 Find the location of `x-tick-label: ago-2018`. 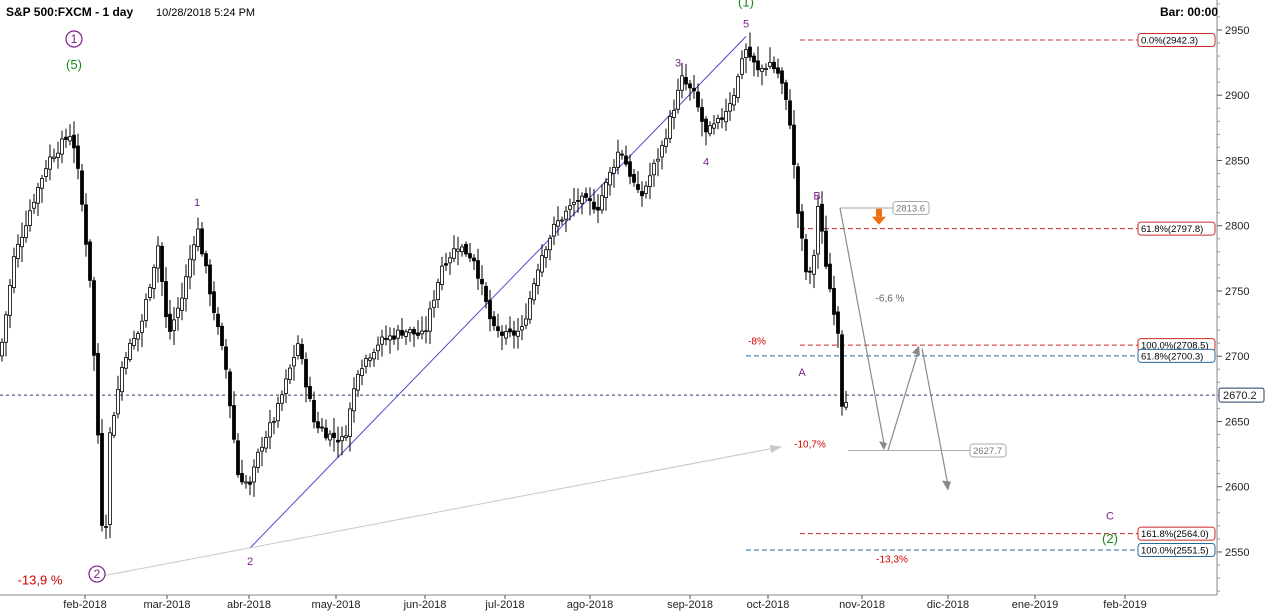

x-tick-label: ago-2018 is located at coordinates (590, 605).